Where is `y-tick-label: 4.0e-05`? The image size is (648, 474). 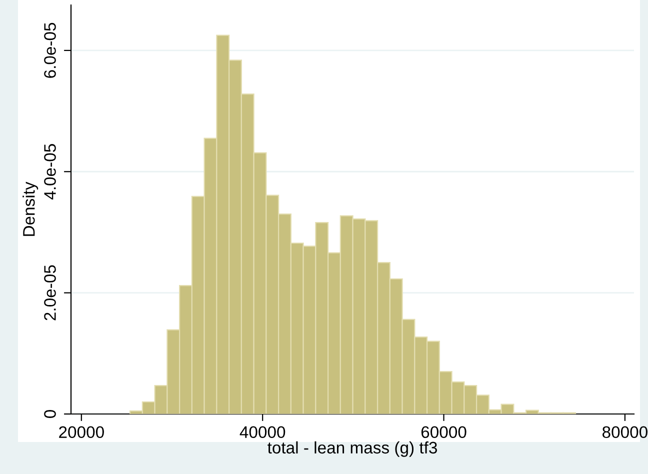
y-tick-label: 4.0e-05 is located at coordinates (50, 172).